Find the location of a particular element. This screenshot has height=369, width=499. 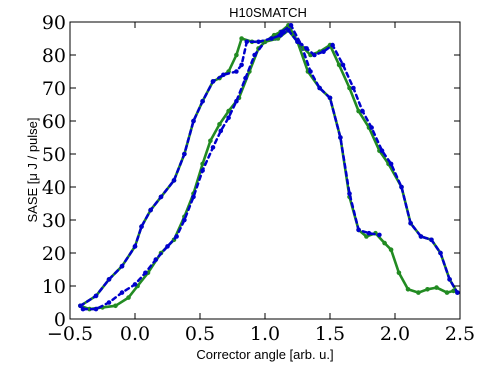

y-tick-label: 0 is located at coordinates (60, 320).